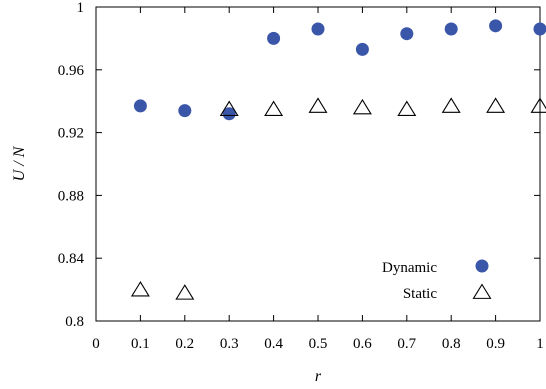 The width and height of the screenshot is (546, 389). I want to click on x-tick-label: 0.8, so click(451, 344).